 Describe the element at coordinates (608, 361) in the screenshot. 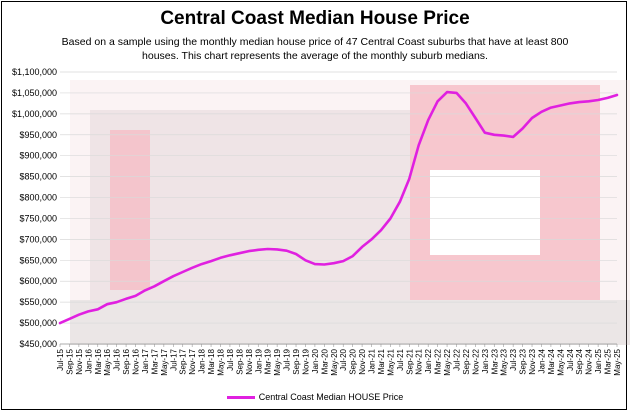

I see `x-tick-label: Mar-25` at that location.